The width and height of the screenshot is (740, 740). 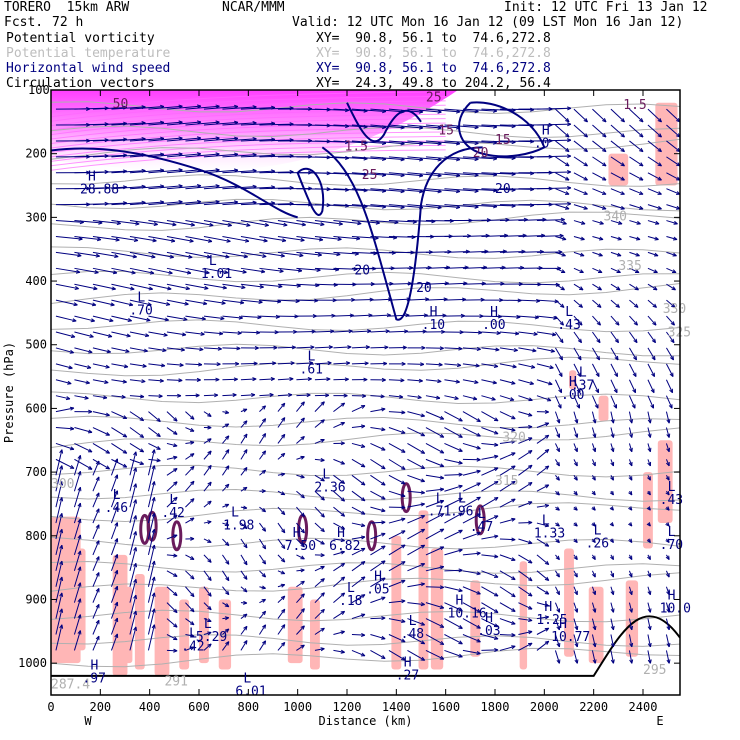 What do you see at coordinates (365, 293) in the screenshot?
I see `theta-contour` at bounding box center [365, 293].